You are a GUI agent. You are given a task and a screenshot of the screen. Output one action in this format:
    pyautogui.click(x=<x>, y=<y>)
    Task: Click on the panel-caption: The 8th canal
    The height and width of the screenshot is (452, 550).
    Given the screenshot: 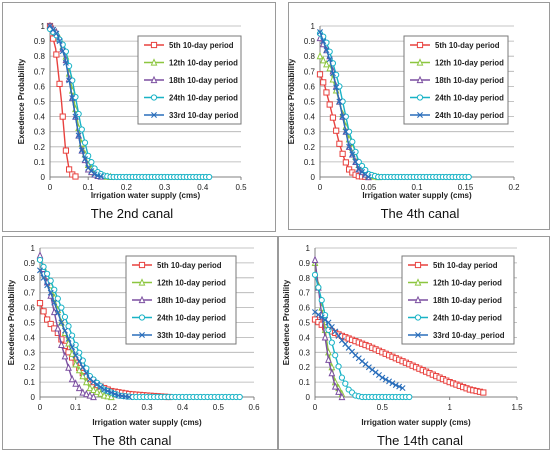 What is the action you would take?
    pyautogui.click(x=132, y=440)
    